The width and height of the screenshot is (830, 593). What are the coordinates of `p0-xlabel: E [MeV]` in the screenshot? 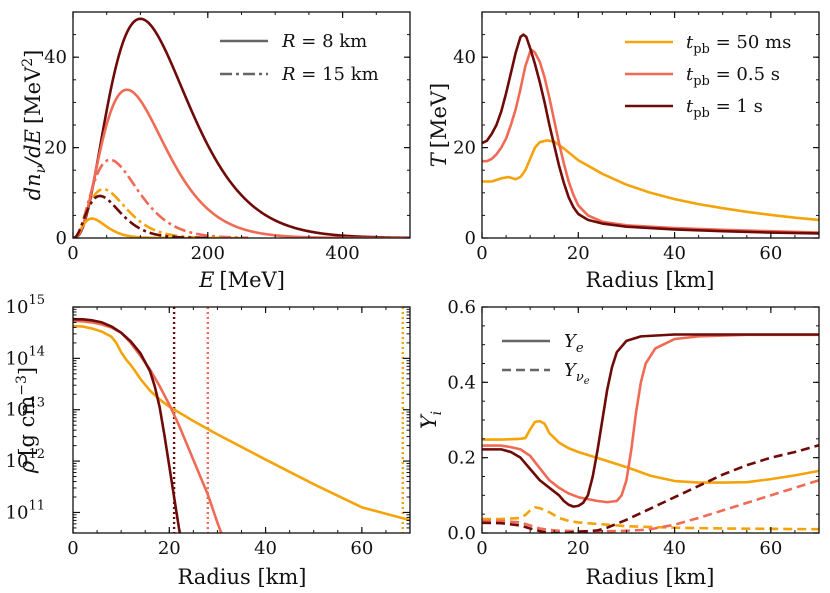 It's located at (241, 280).